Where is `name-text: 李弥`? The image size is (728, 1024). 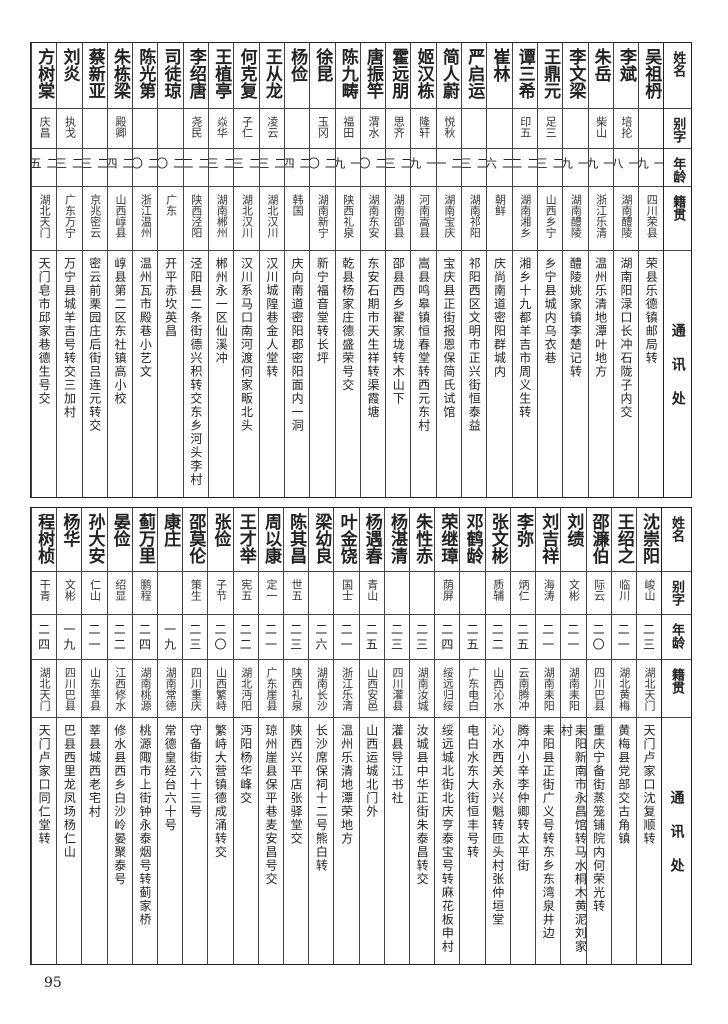
name-text: 李弥 is located at coordinates (522, 530).